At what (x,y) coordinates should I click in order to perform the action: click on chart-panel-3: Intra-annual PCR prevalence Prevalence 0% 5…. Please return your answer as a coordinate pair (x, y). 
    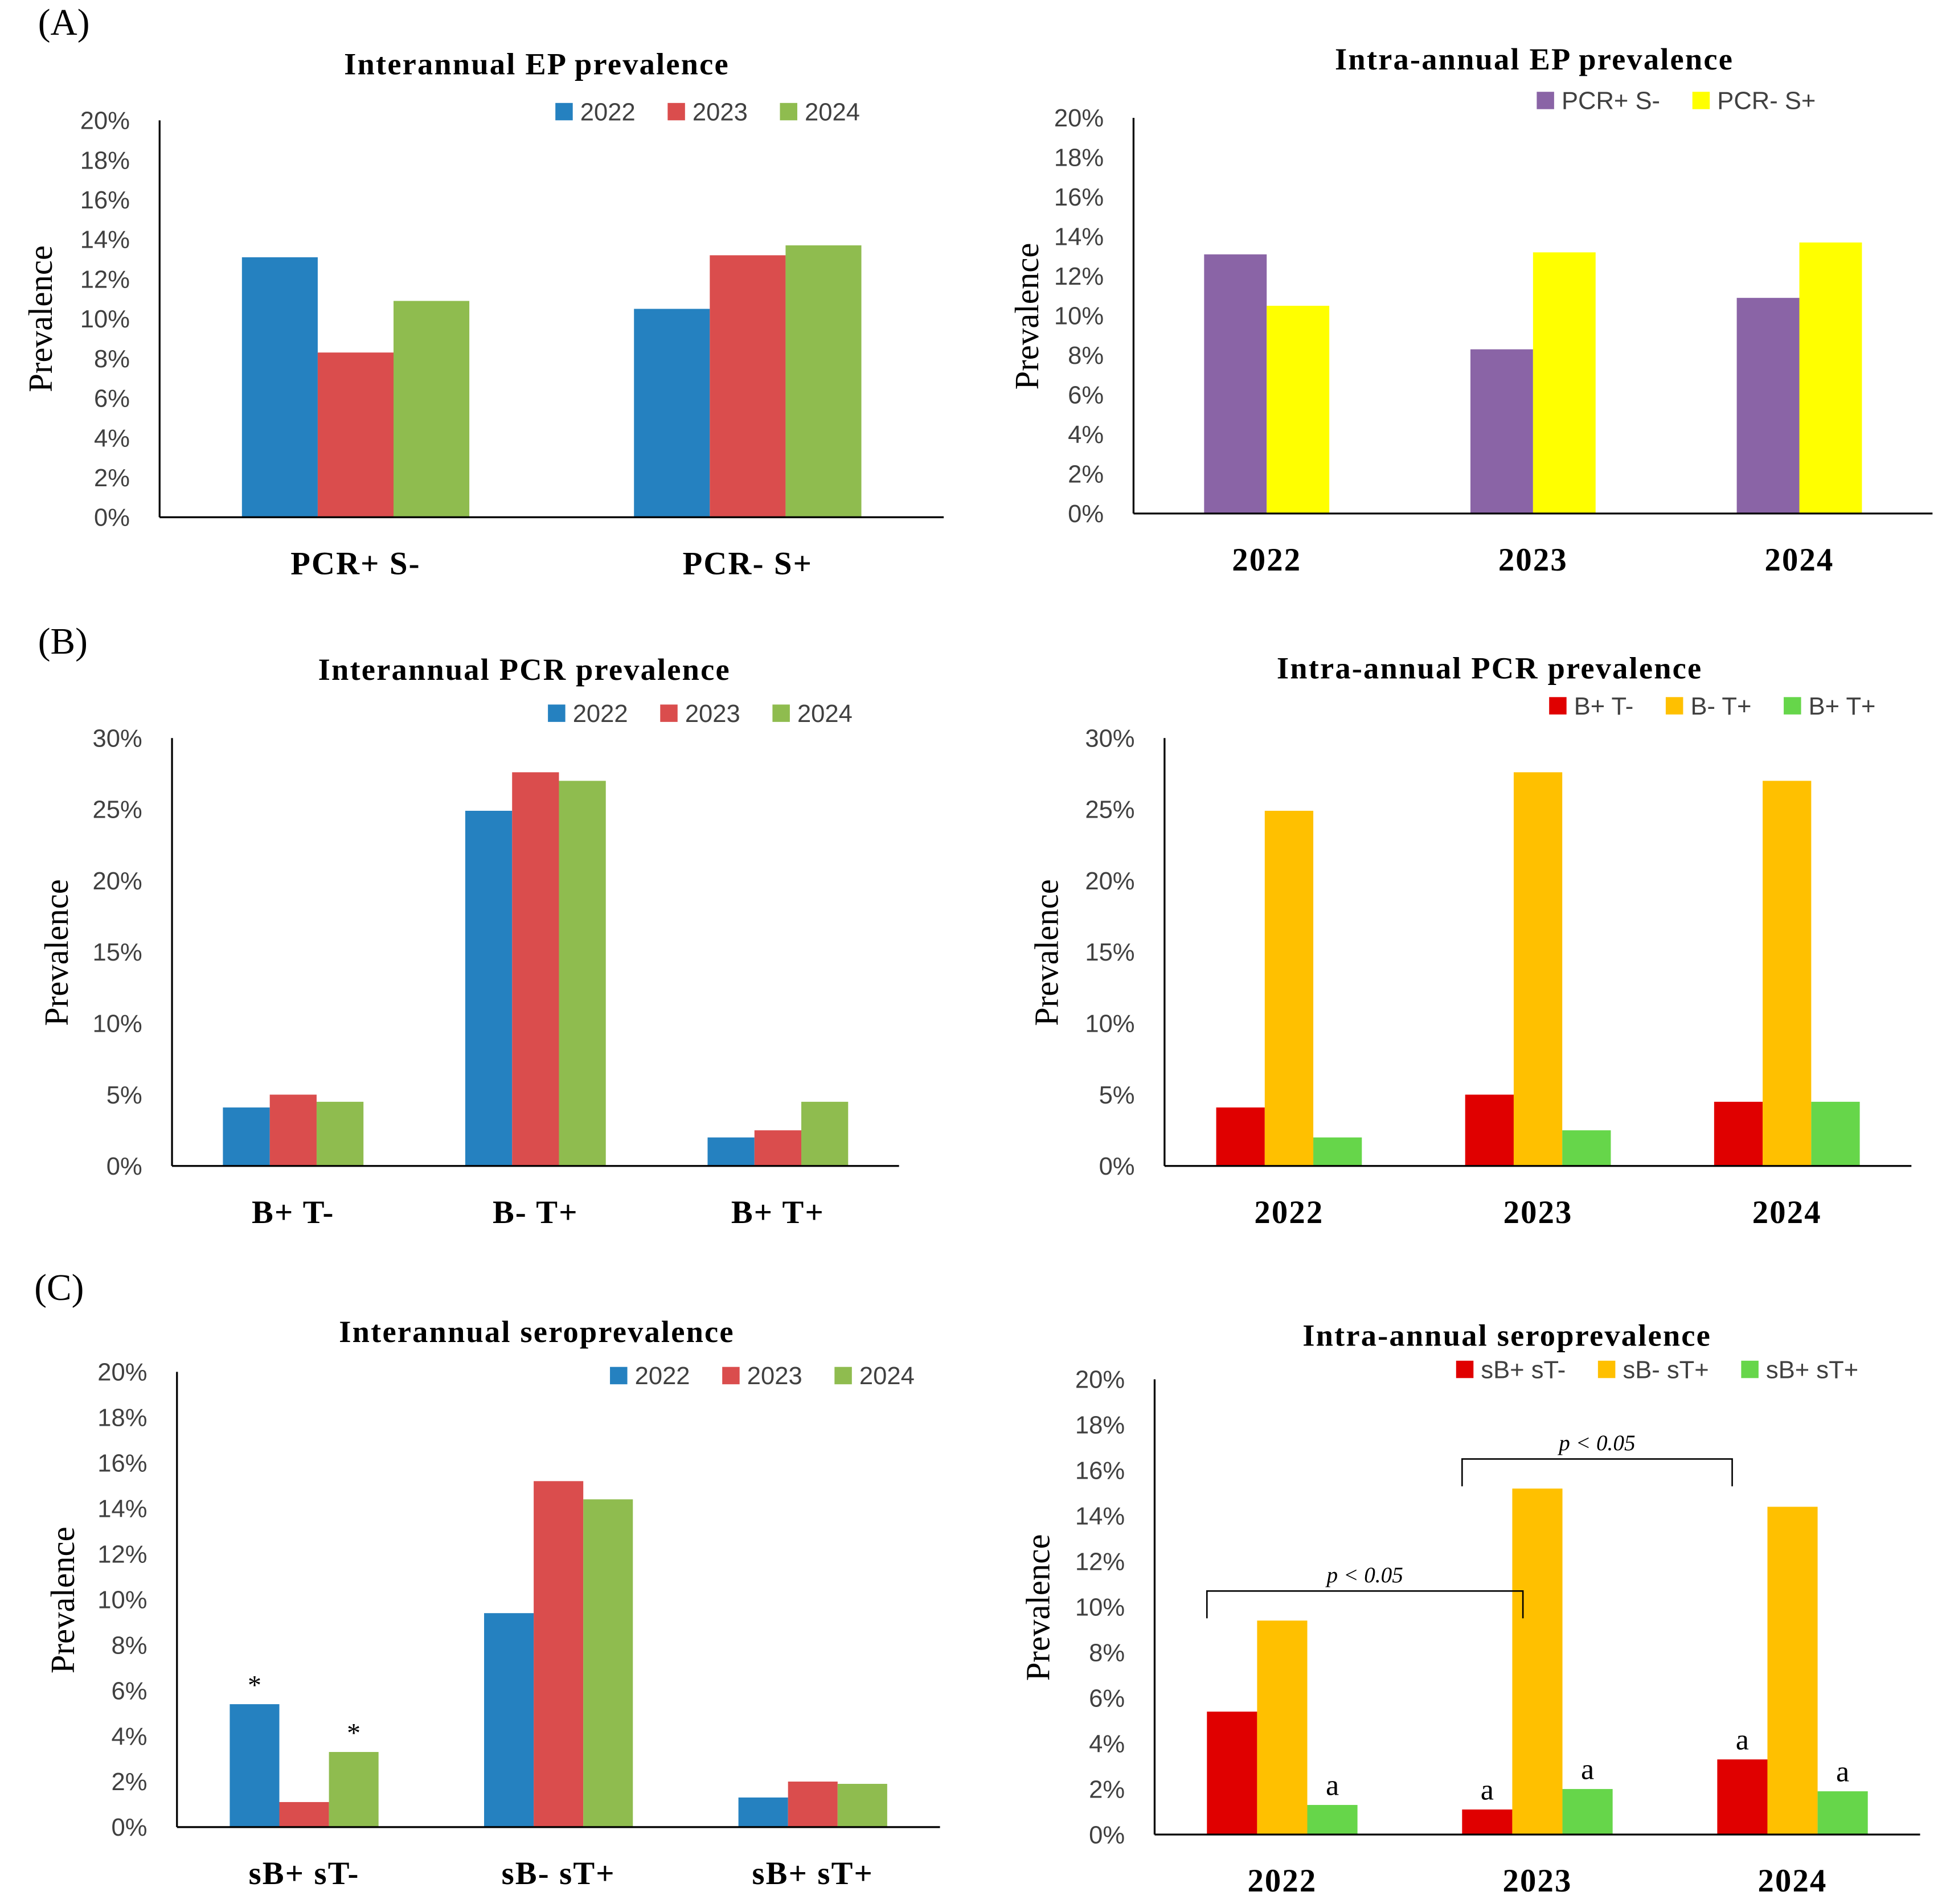
    Looking at the image, I should click on (1470, 940).